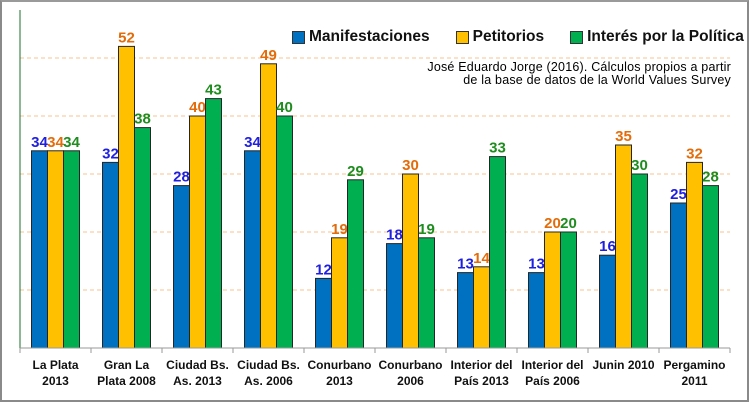  What do you see at coordinates (213, 90) in the screenshot?
I see `data-label: 43` at bounding box center [213, 90].